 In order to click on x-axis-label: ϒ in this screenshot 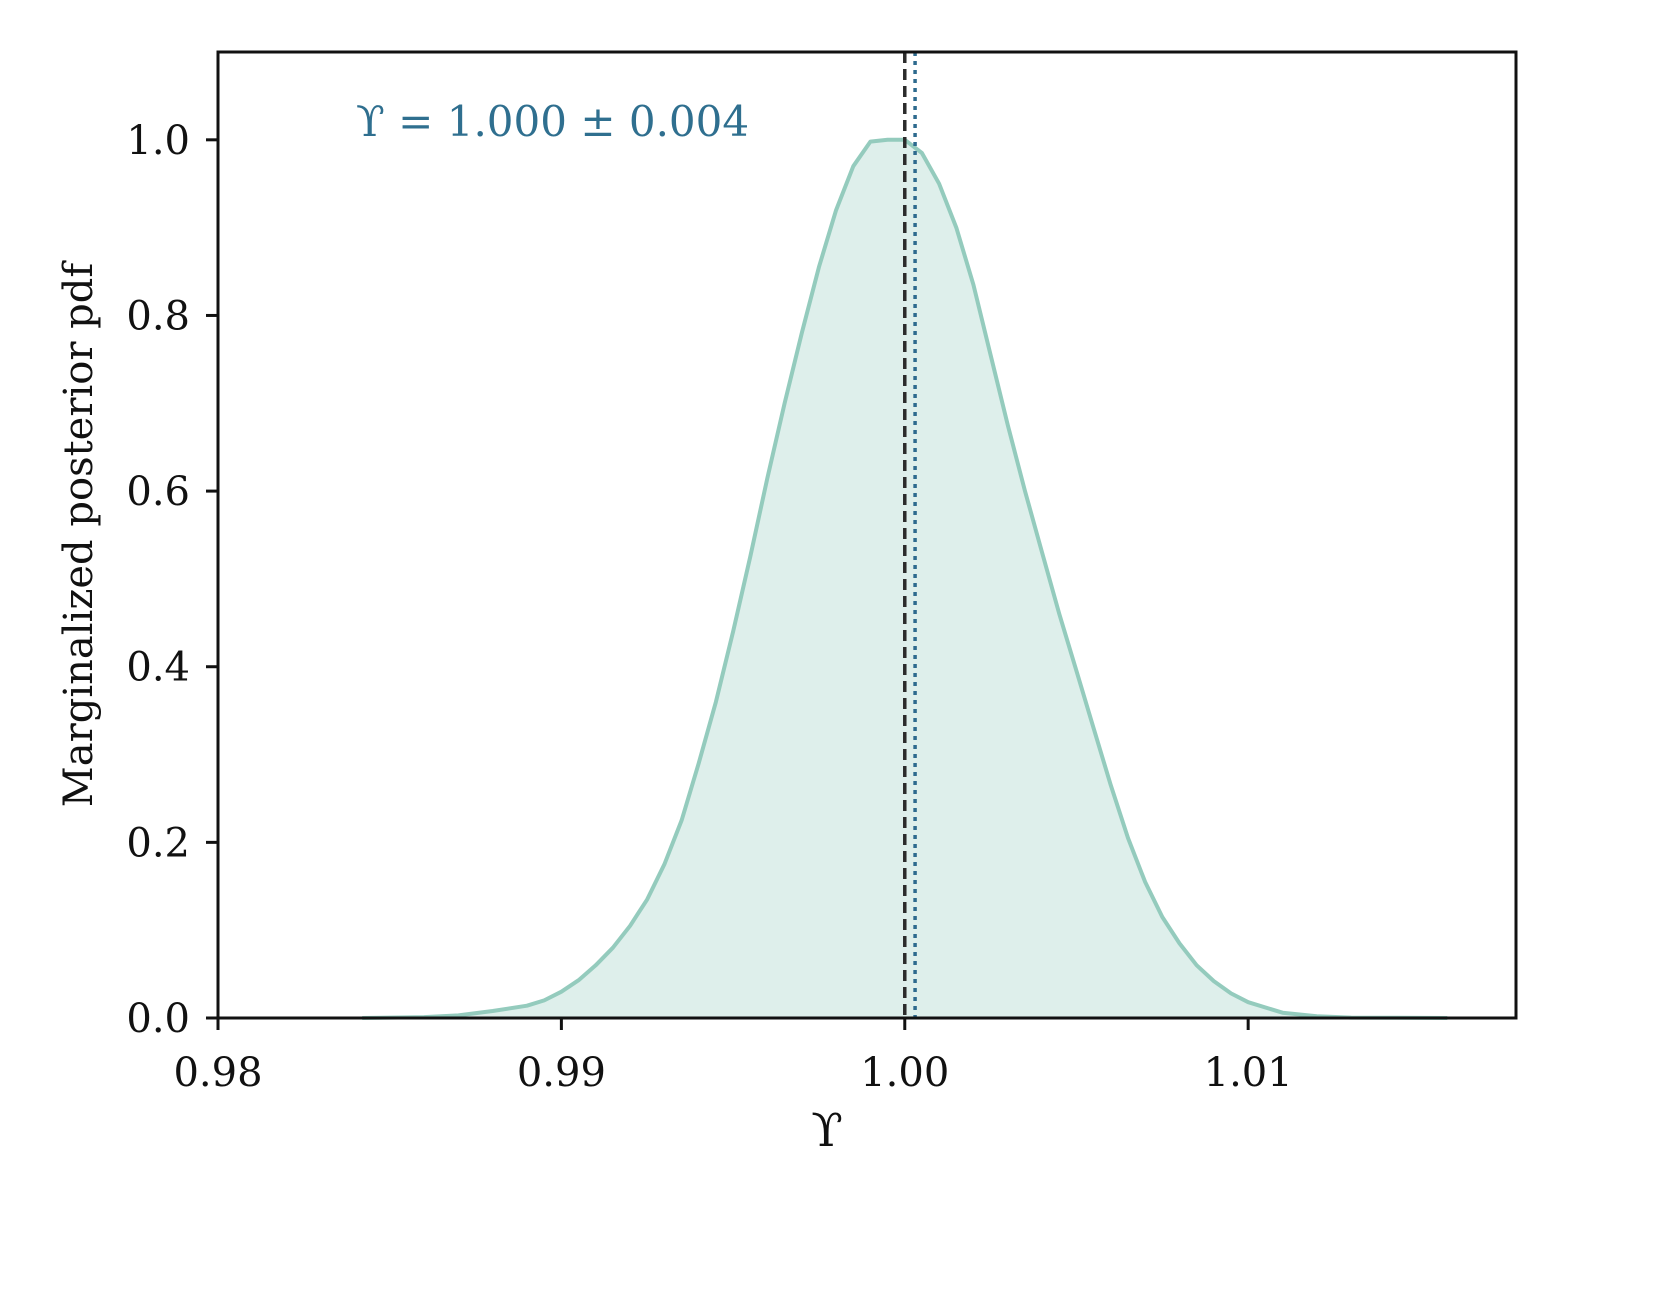, I will do `click(827, 1130)`.